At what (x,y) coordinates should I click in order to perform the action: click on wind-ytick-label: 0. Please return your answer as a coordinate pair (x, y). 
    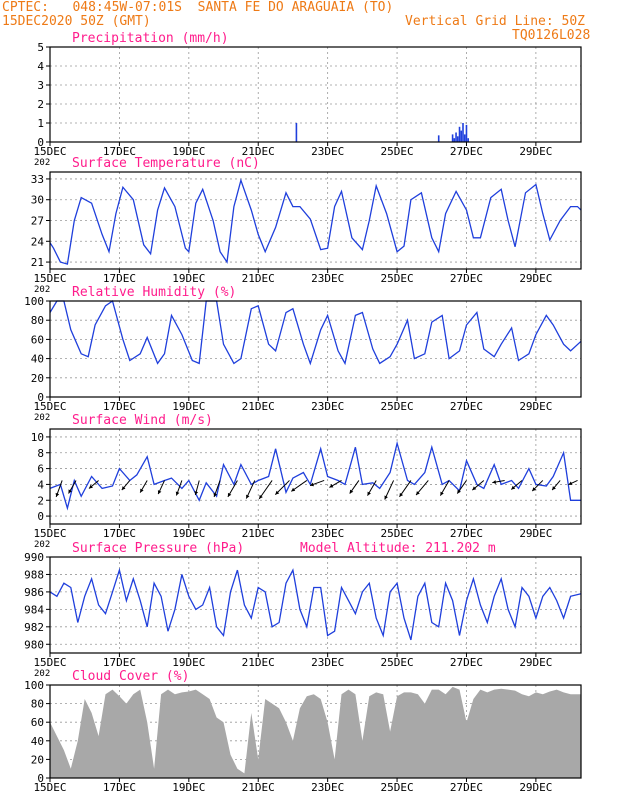
    Looking at the image, I should click on (40, 516).